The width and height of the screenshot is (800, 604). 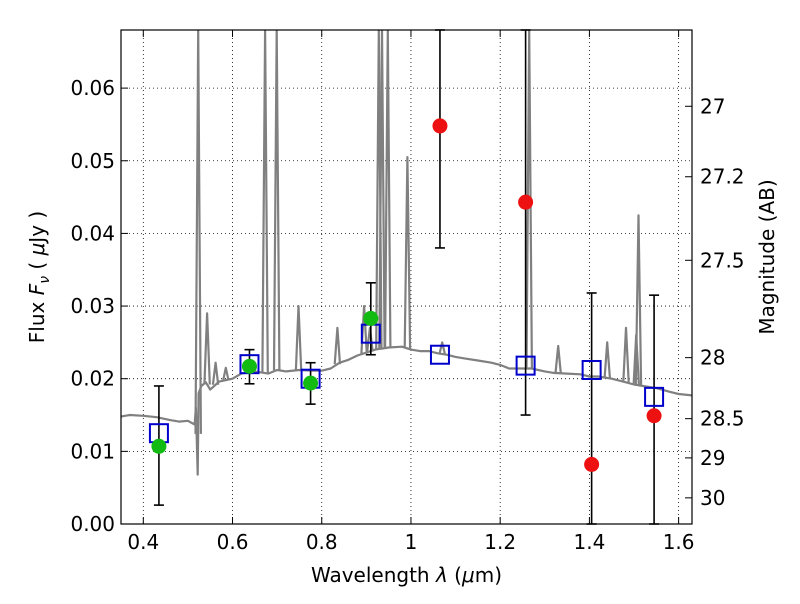 I want to click on right-tick-label: 28, so click(x=712, y=358).